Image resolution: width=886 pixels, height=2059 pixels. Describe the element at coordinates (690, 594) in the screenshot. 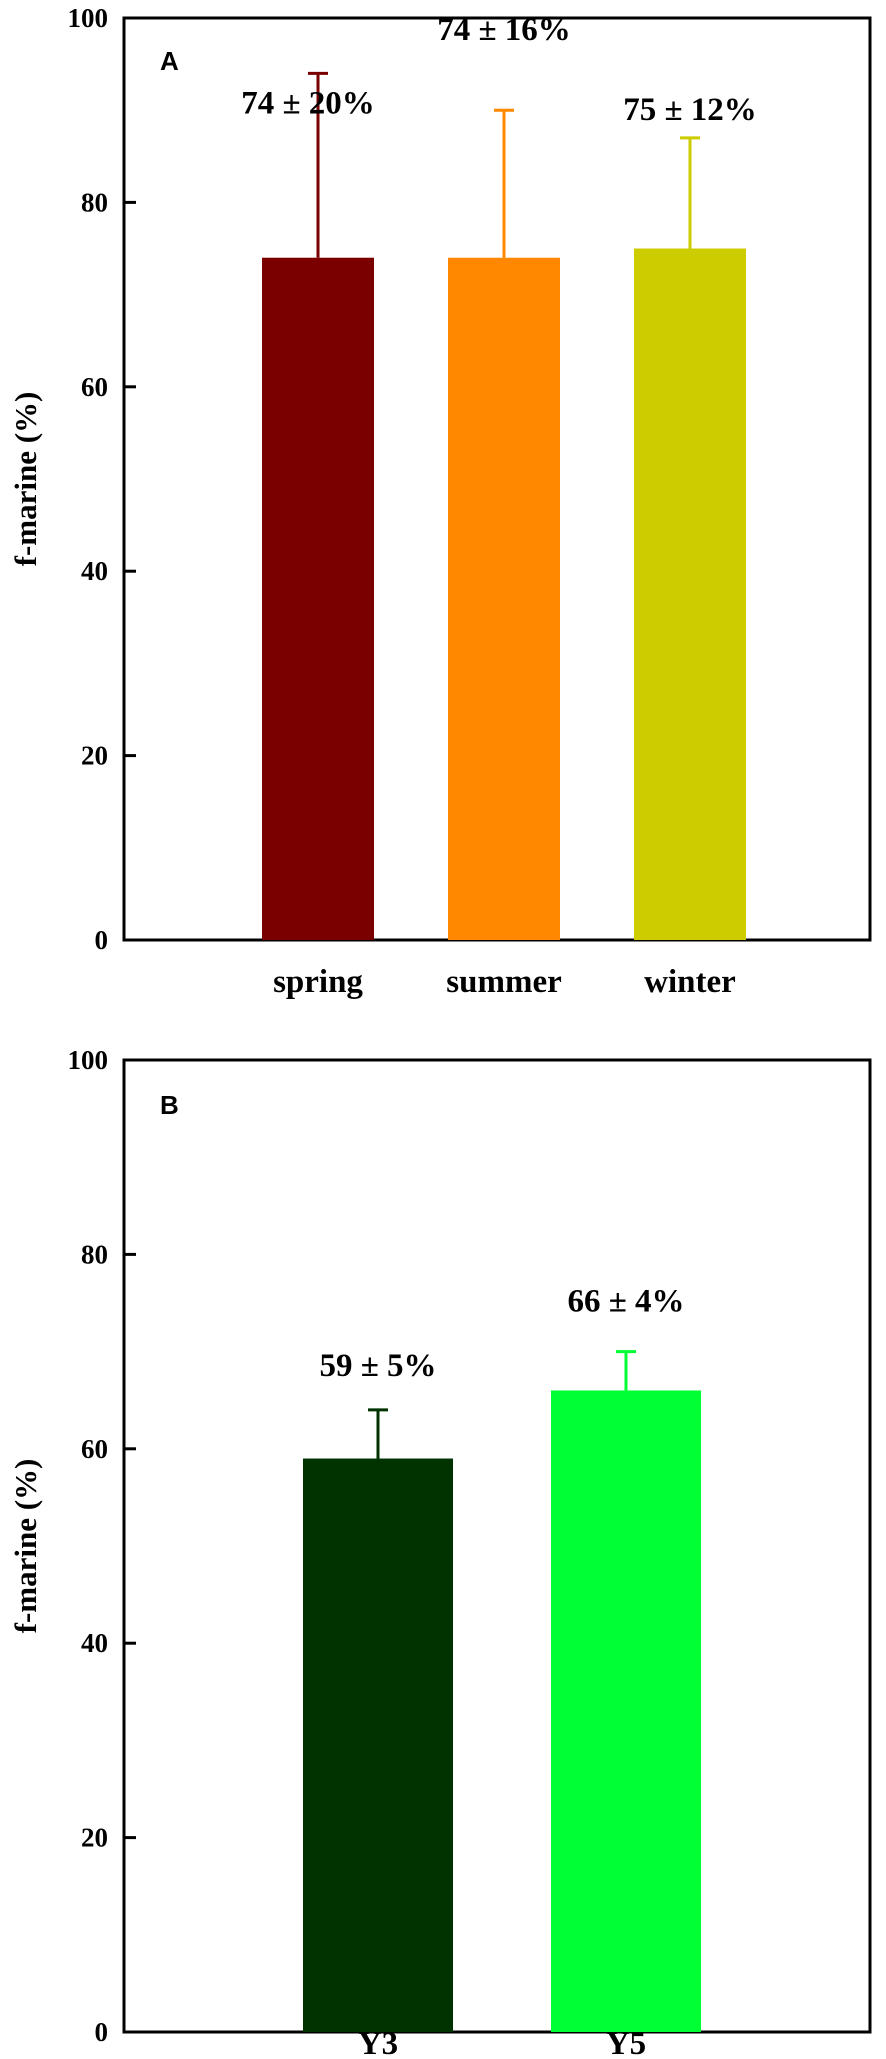

I see `chart-a-bar-winter` at that location.